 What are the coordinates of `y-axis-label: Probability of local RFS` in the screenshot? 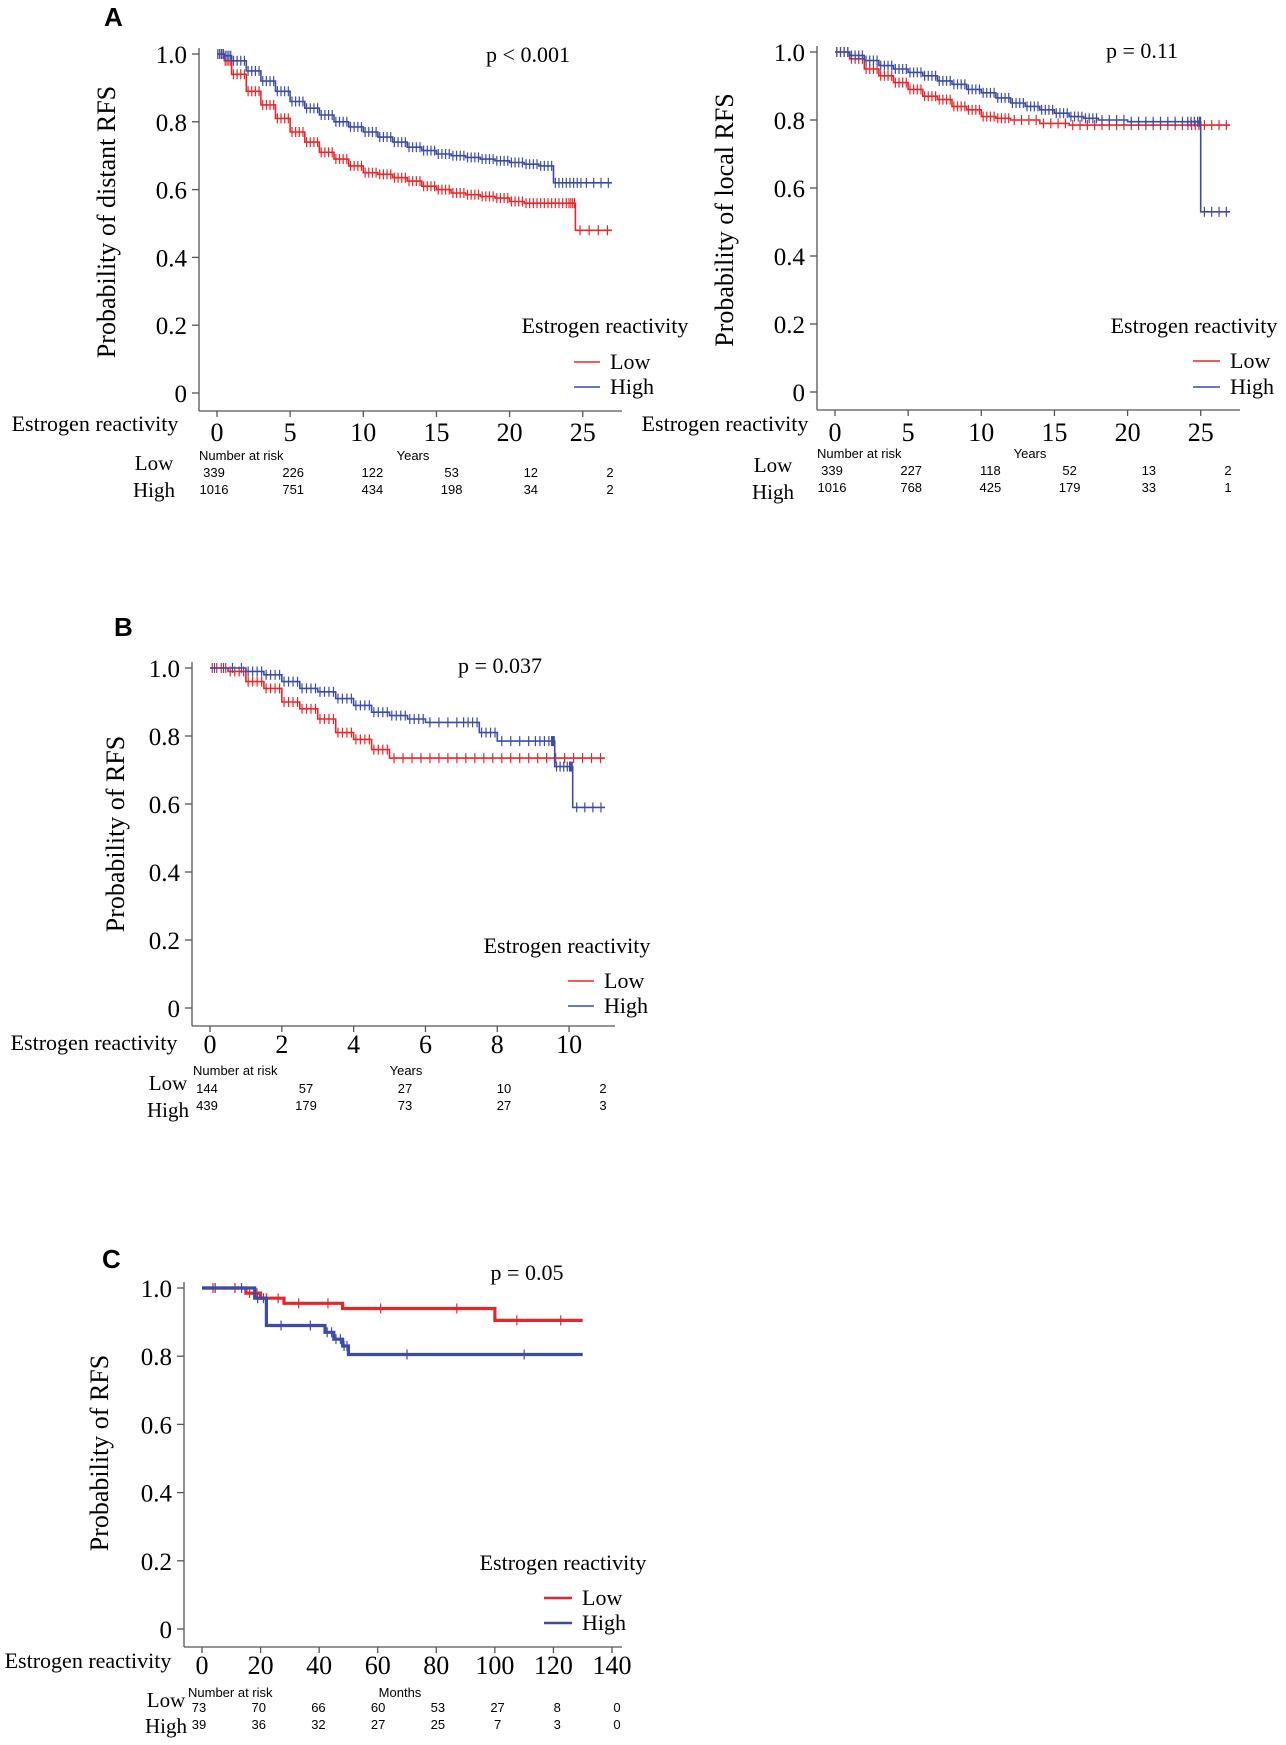 It's located at (724, 220).